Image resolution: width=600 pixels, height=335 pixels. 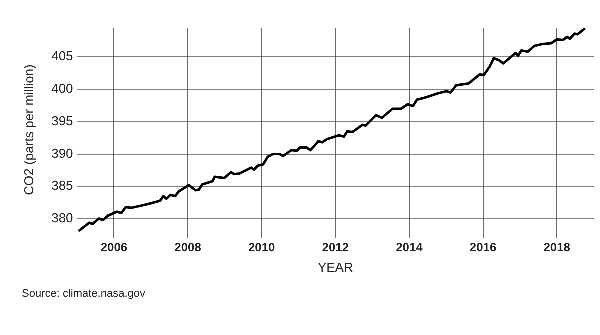 I want to click on x-tick-label: 2006, so click(x=114, y=247).